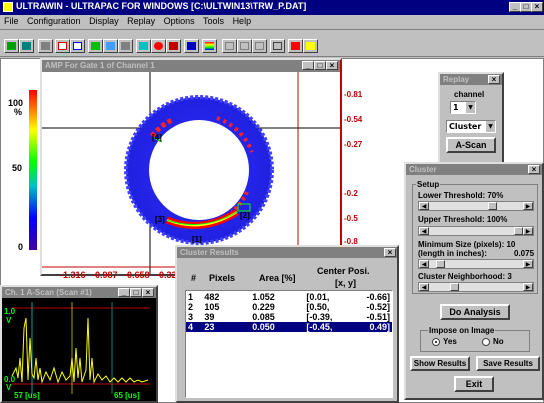 The height and width of the screenshot is (403, 544). What do you see at coordinates (476, 287) in the screenshot?
I see `neighborhood-slider: ◀ ▶` at bounding box center [476, 287].